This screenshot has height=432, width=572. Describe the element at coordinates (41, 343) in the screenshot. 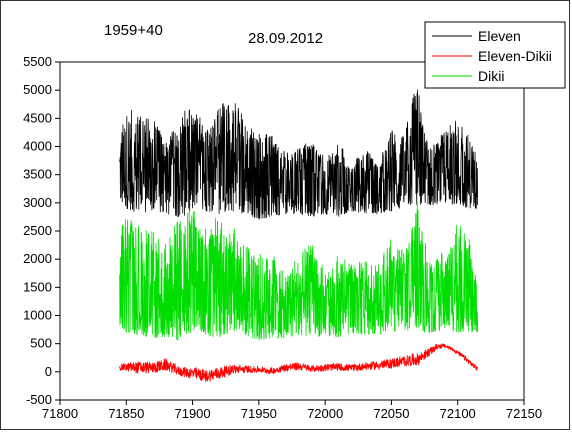

I see `y-tick-label: 500` at that location.